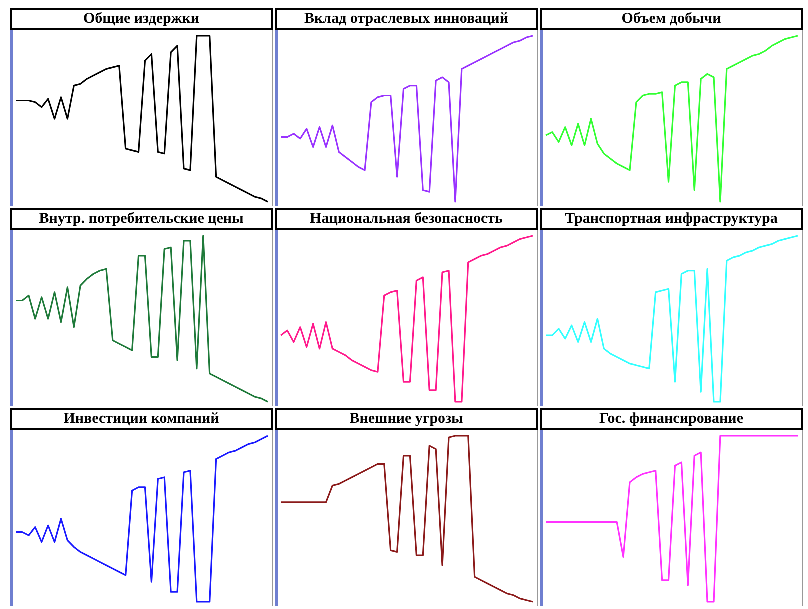 The height and width of the screenshot is (609, 808). Describe the element at coordinates (406, 219) in the screenshot. I see `chart-title: Национальная безопасность` at that location.